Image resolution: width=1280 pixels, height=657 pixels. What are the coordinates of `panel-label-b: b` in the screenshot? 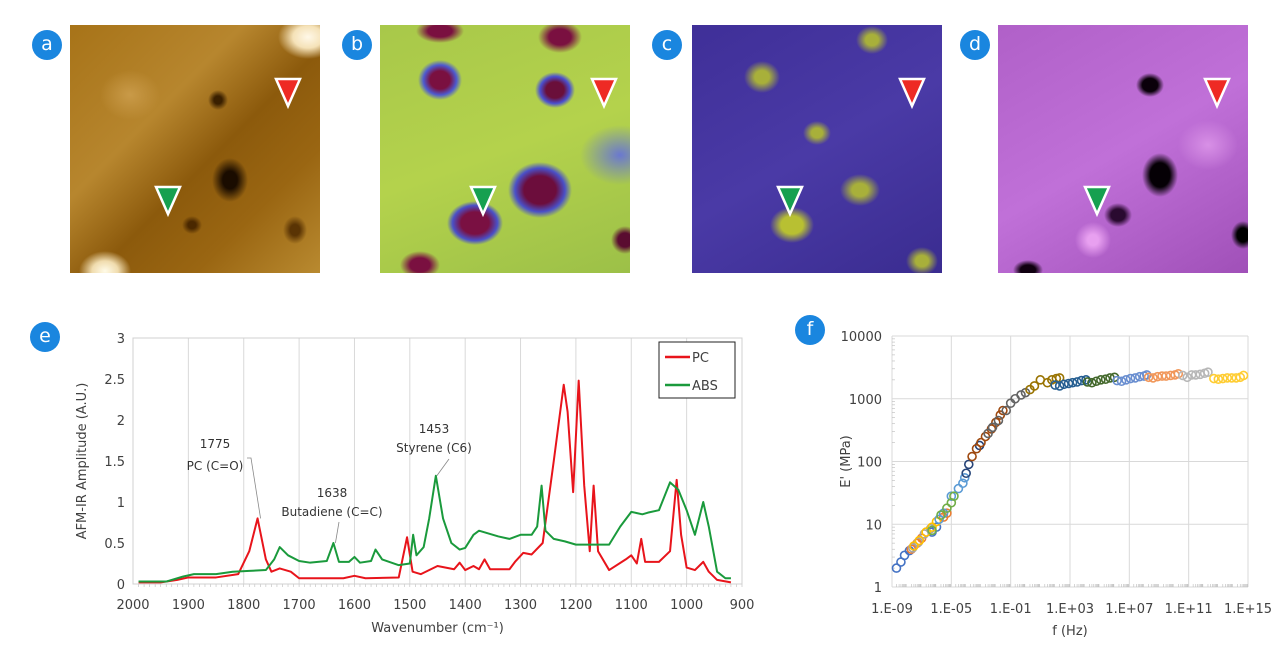 It's located at (357, 45).